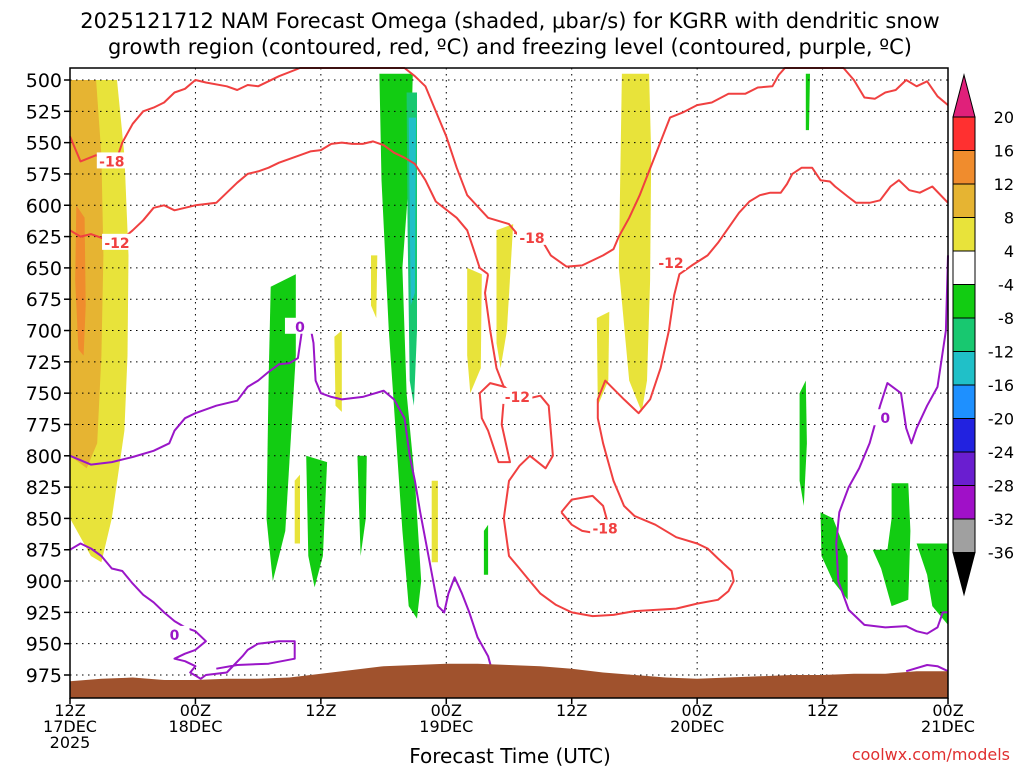 This screenshot has width=1024, height=768. I want to click on isotherm-minus12-upper-label: -12, so click(116, 244).